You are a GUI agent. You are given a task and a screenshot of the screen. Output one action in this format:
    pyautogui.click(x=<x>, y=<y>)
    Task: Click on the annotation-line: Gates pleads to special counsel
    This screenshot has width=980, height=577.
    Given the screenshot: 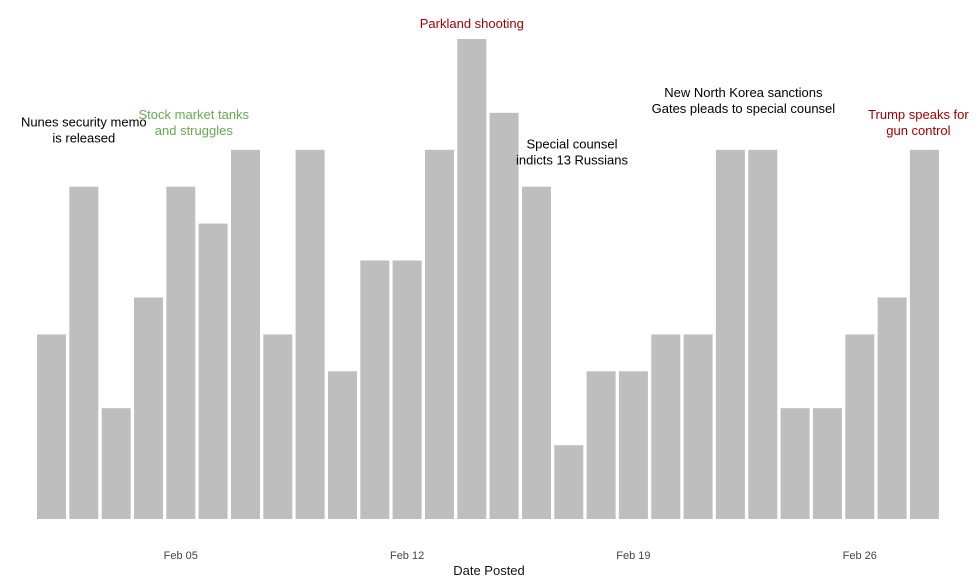 What is the action you would take?
    pyautogui.click(x=744, y=108)
    